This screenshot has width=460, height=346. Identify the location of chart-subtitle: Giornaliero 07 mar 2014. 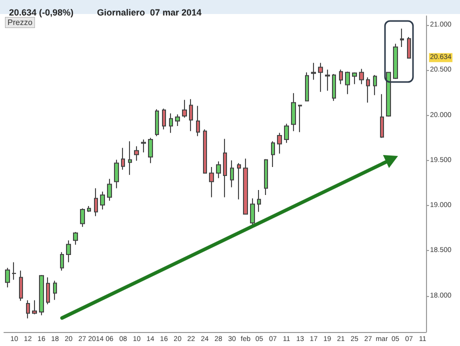
(149, 13).